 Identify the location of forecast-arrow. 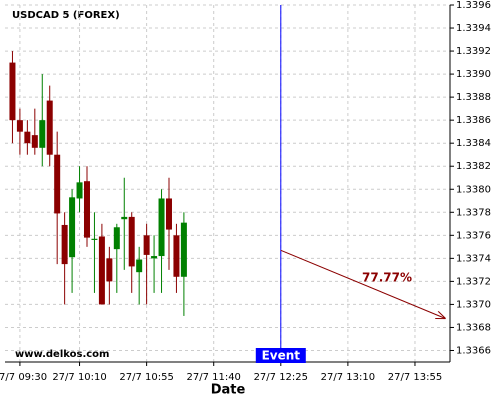
(362, 283).